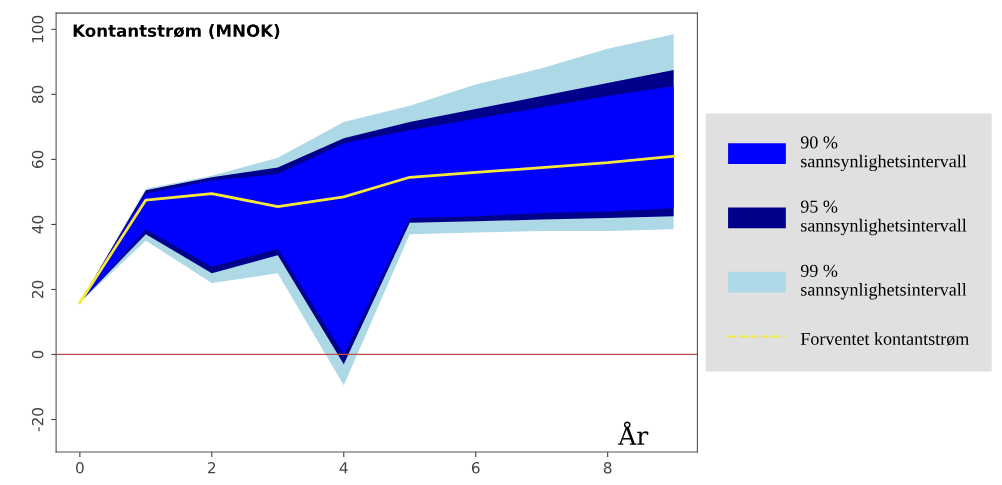 Image resolution: width=1002 pixels, height=485 pixels. What do you see at coordinates (37, 94) in the screenshot?
I see `y-tick-label: 80` at bounding box center [37, 94].